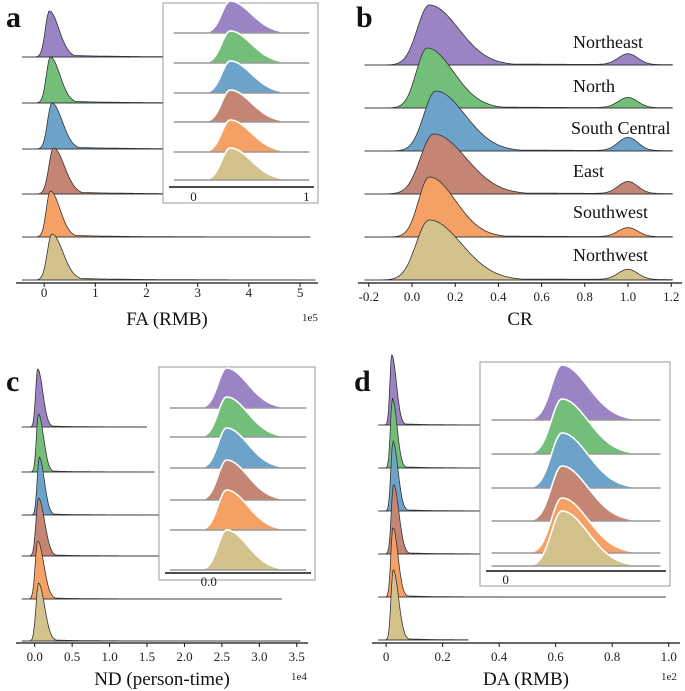 The width and height of the screenshot is (685, 691). Describe the element at coordinates (172, 291) in the screenshot. I see `panel-a-ticks: 0 1 2 3 4 5` at that location.